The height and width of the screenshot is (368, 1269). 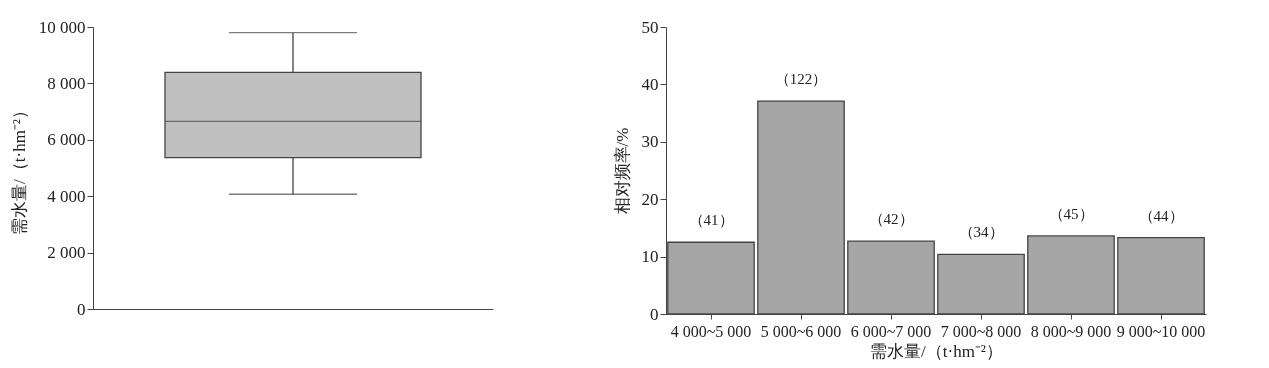 I want to click on annotation: （45）, so click(x=1071, y=213).